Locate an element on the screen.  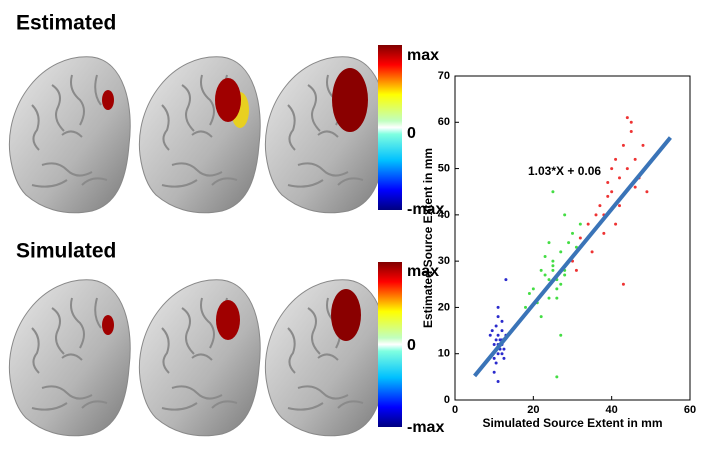
y-tick-label: 0 is located at coordinates (447, 400).